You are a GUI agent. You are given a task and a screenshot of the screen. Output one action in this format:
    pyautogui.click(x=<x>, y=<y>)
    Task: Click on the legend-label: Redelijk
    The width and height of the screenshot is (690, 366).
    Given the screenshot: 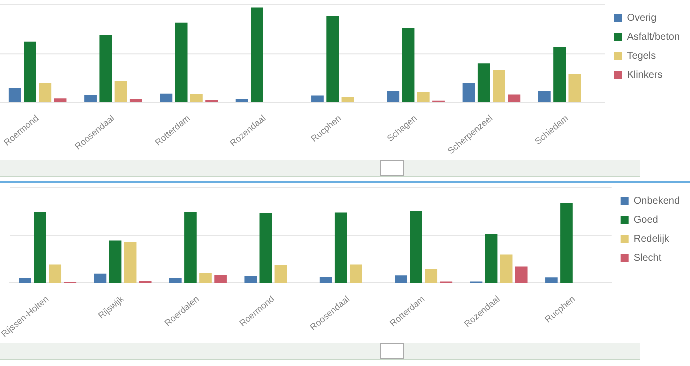 What is the action you would take?
    pyautogui.click(x=652, y=239)
    